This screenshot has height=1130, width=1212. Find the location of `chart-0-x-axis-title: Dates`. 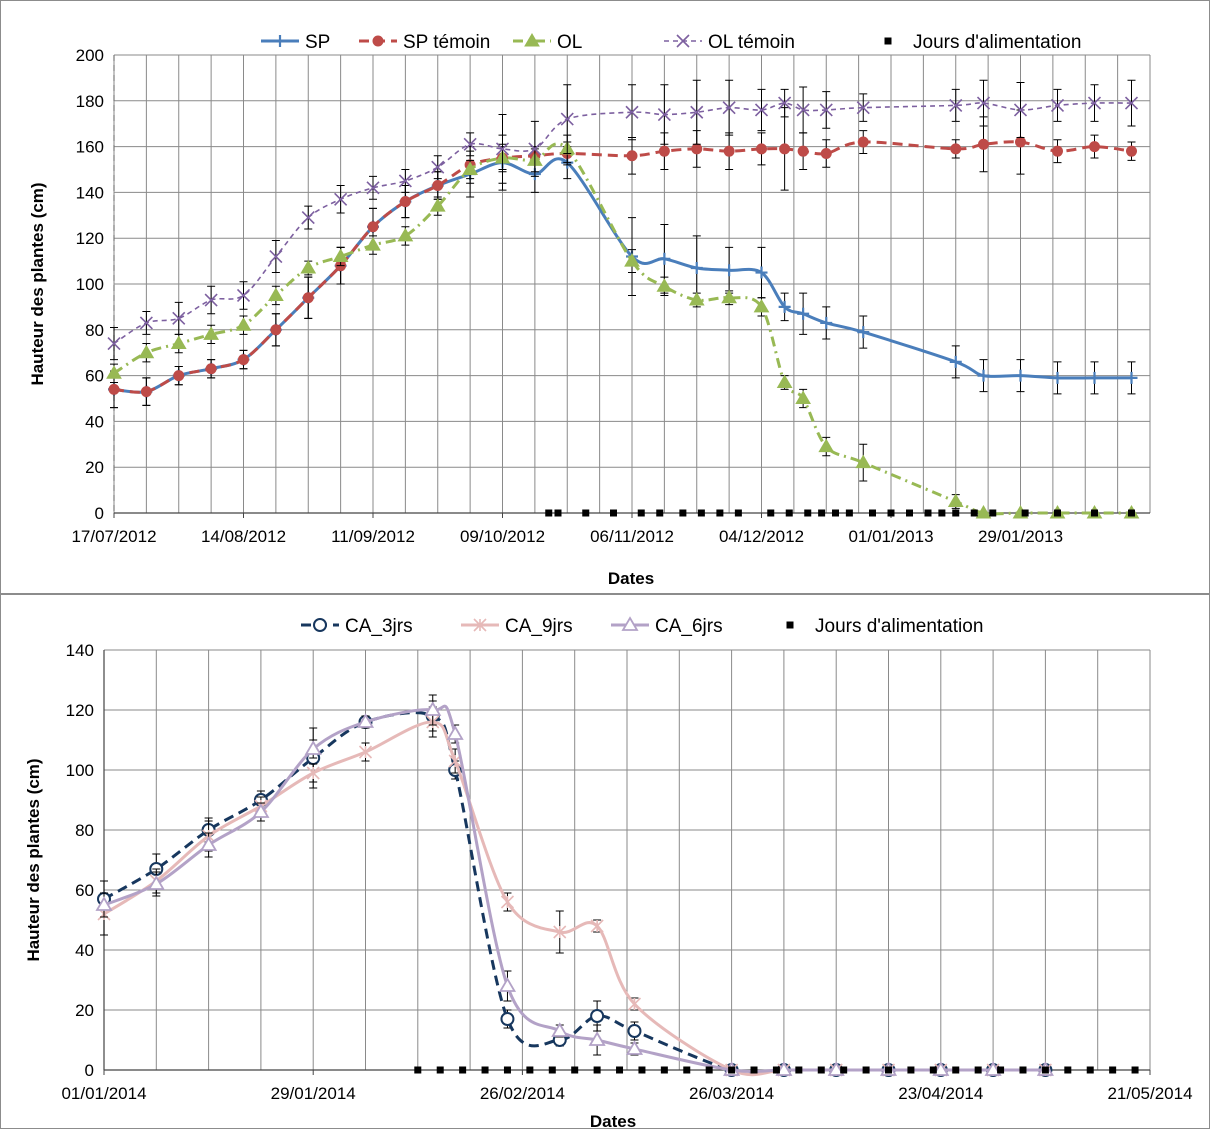

chart-0-x-axis-title: Dates is located at coordinates (631, 578).